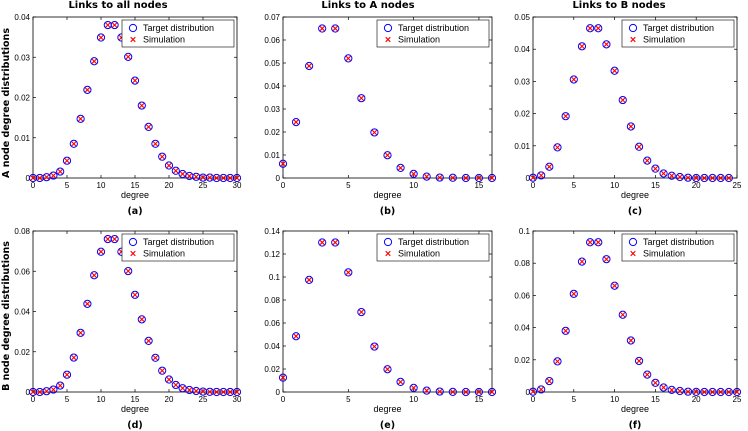 This screenshot has width=748, height=431. Describe the element at coordinates (178, 242) in the screenshot. I see `legend-target-label: Target distribution` at that location.